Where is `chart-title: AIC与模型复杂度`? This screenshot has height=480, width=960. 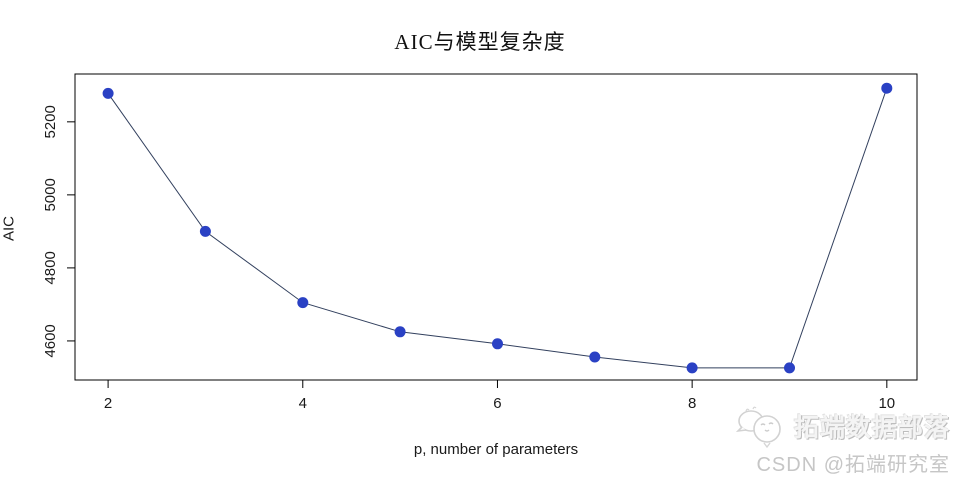
chart-title: AIC与模型复杂度 is located at coordinates (480, 42).